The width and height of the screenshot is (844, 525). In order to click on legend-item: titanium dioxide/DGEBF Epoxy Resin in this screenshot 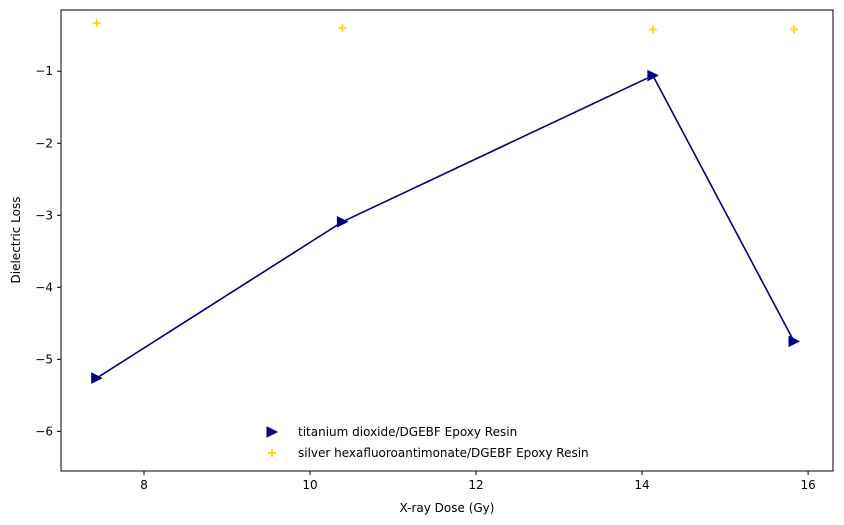, I will do `click(391, 432)`.